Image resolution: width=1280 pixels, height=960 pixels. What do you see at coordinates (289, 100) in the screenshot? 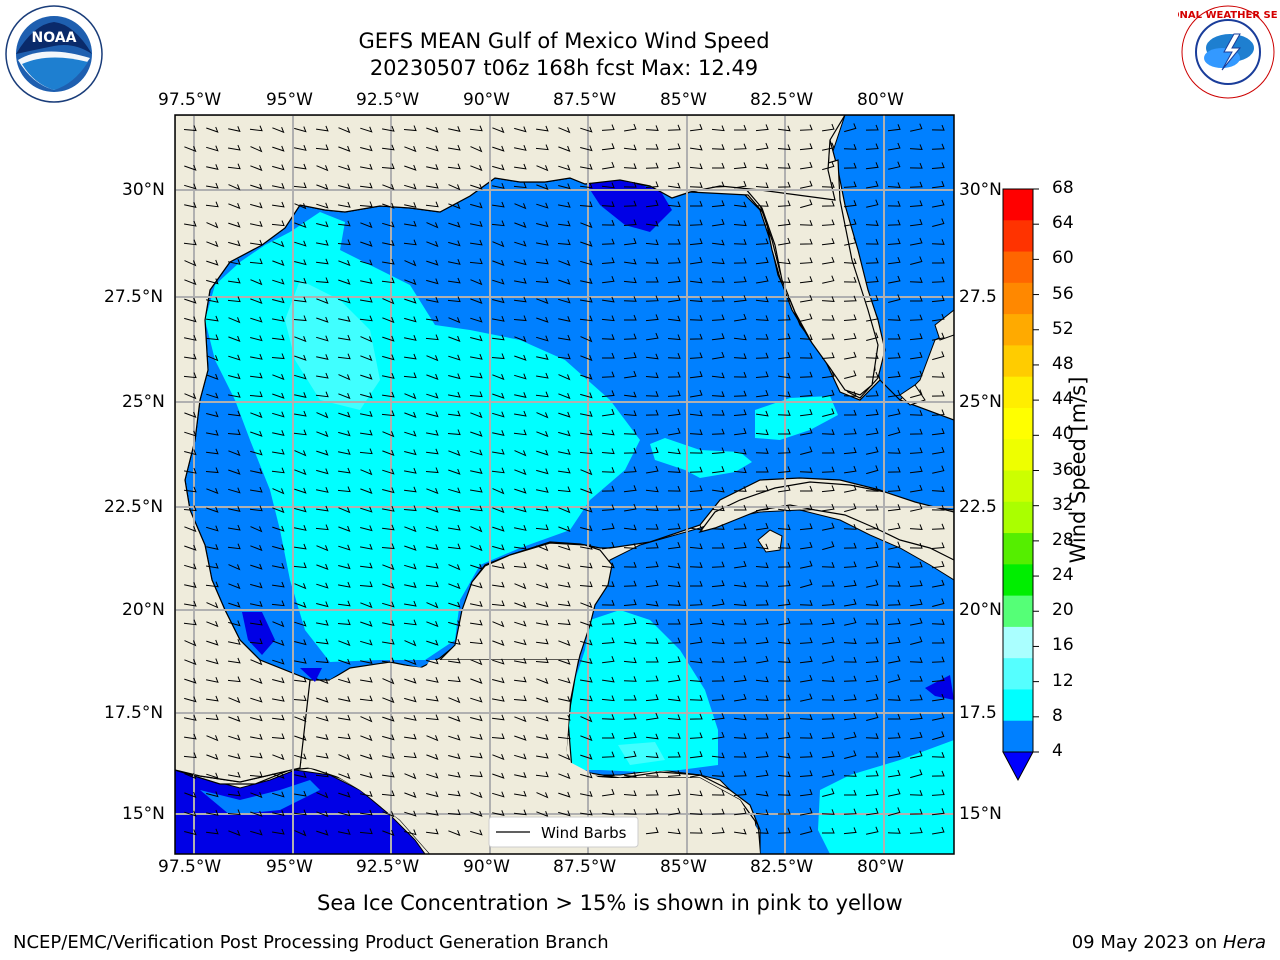
I see `lon-label-top: 95°W` at bounding box center [289, 100].